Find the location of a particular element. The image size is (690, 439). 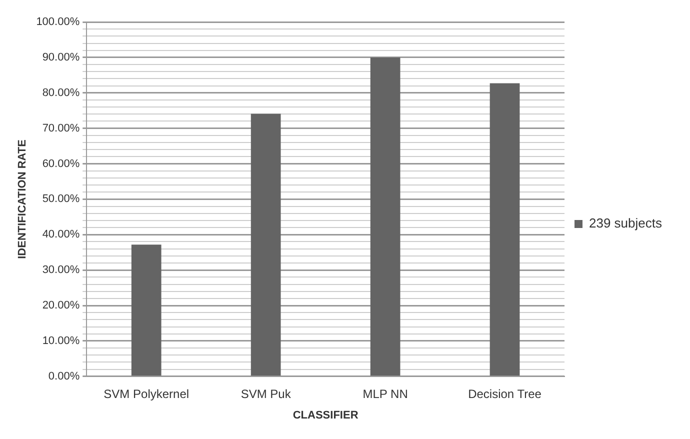

y-tick-label: 70.00% is located at coordinates (61, 128).